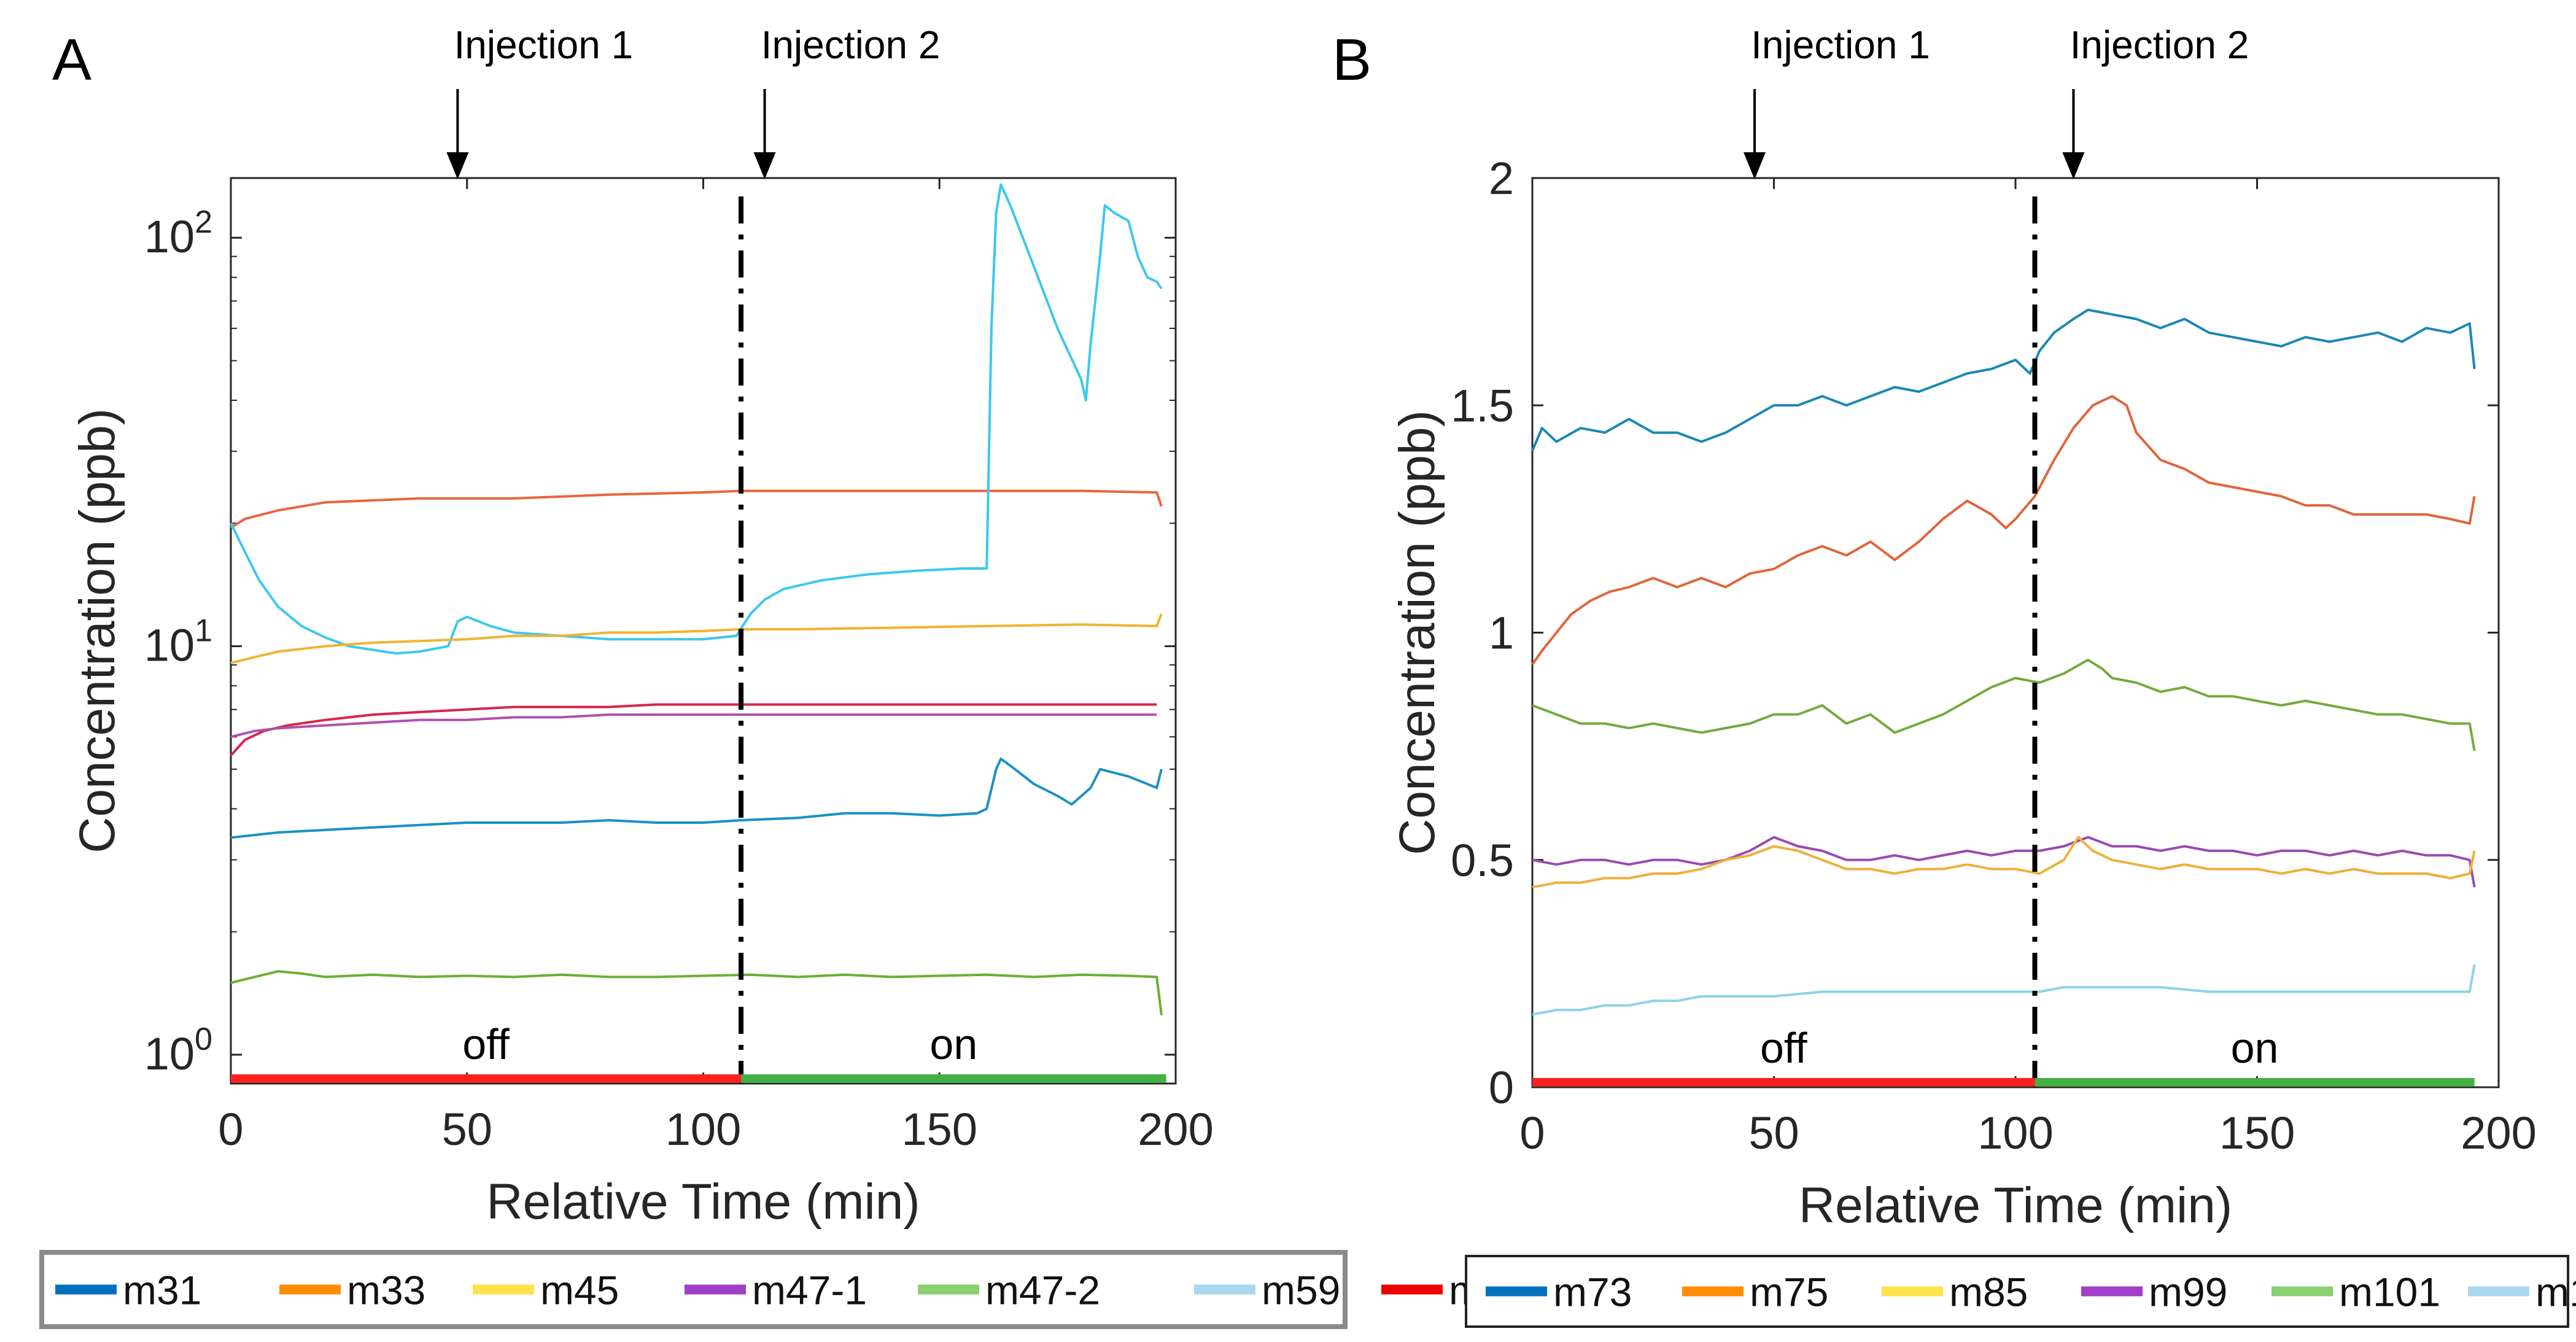  What do you see at coordinates (1351, 60) in the screenshot?
I see `panel-label: B` at bounding box center [1351, 60].